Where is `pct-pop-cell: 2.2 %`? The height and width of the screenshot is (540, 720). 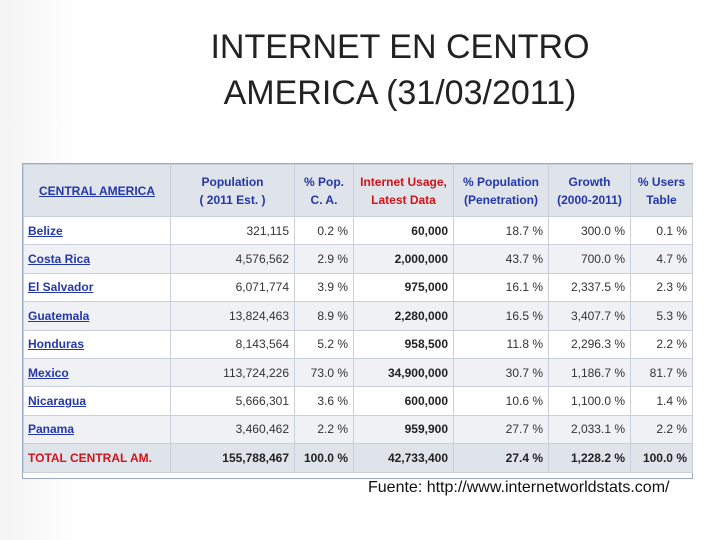 pct-pop-cell: 2.2 % is located at coordinates (324, 429).